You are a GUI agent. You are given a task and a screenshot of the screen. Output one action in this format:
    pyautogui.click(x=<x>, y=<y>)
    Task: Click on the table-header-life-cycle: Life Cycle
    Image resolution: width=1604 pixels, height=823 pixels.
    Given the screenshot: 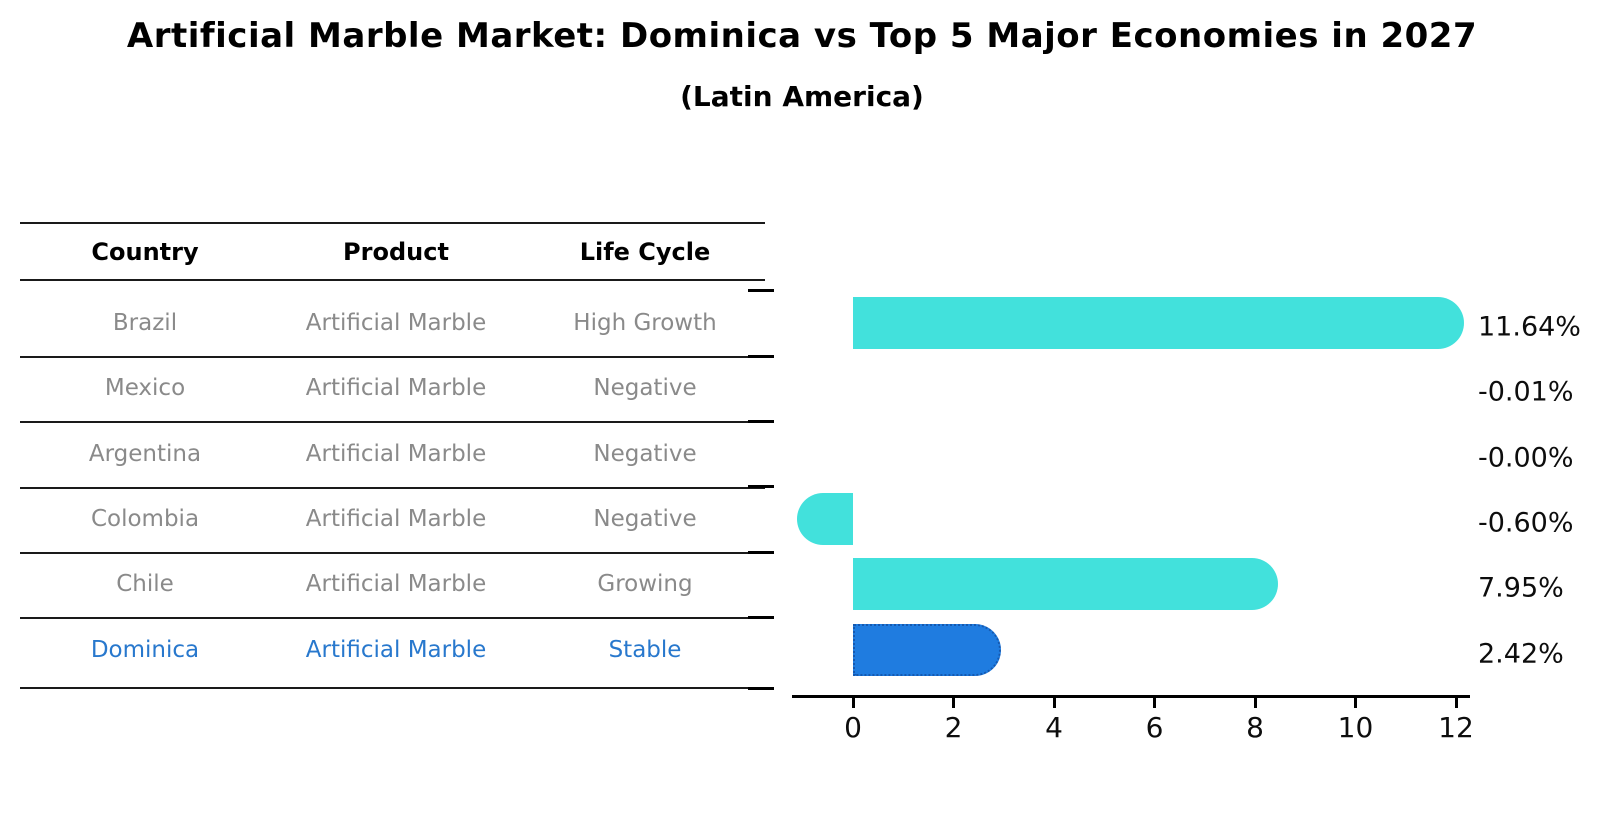 What is the action you would take?
    pyautogui.click(x=645, y=252)
    